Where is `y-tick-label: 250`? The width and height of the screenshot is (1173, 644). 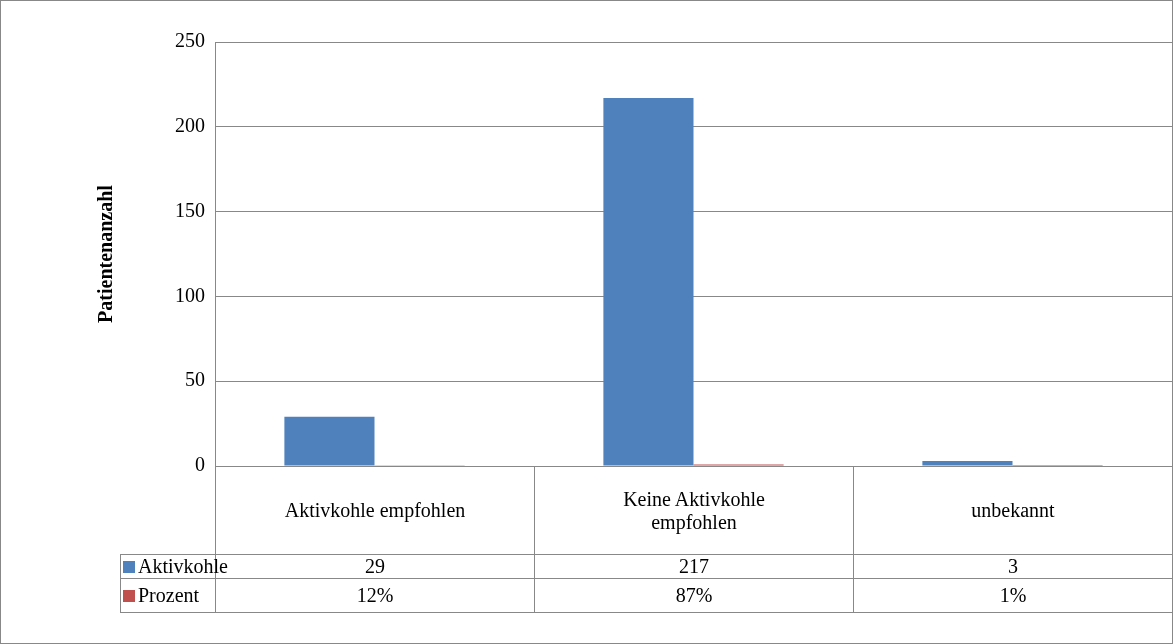
y-tick-label: 250 is located at coordinates (190, 40).